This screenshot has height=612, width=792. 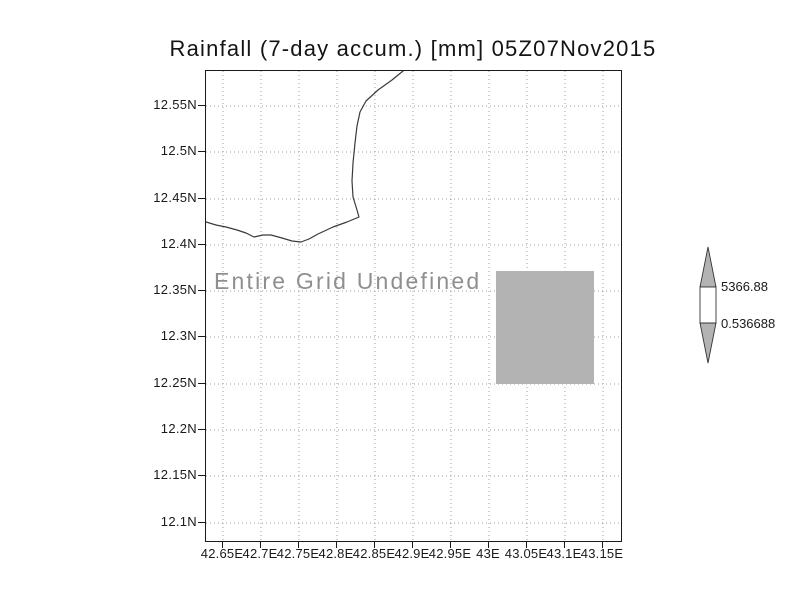 What do you see at coordinates (298, 553) in the screenshot?
I see `lon-tick-label: 42.75E` at bounding box center [298, 553].